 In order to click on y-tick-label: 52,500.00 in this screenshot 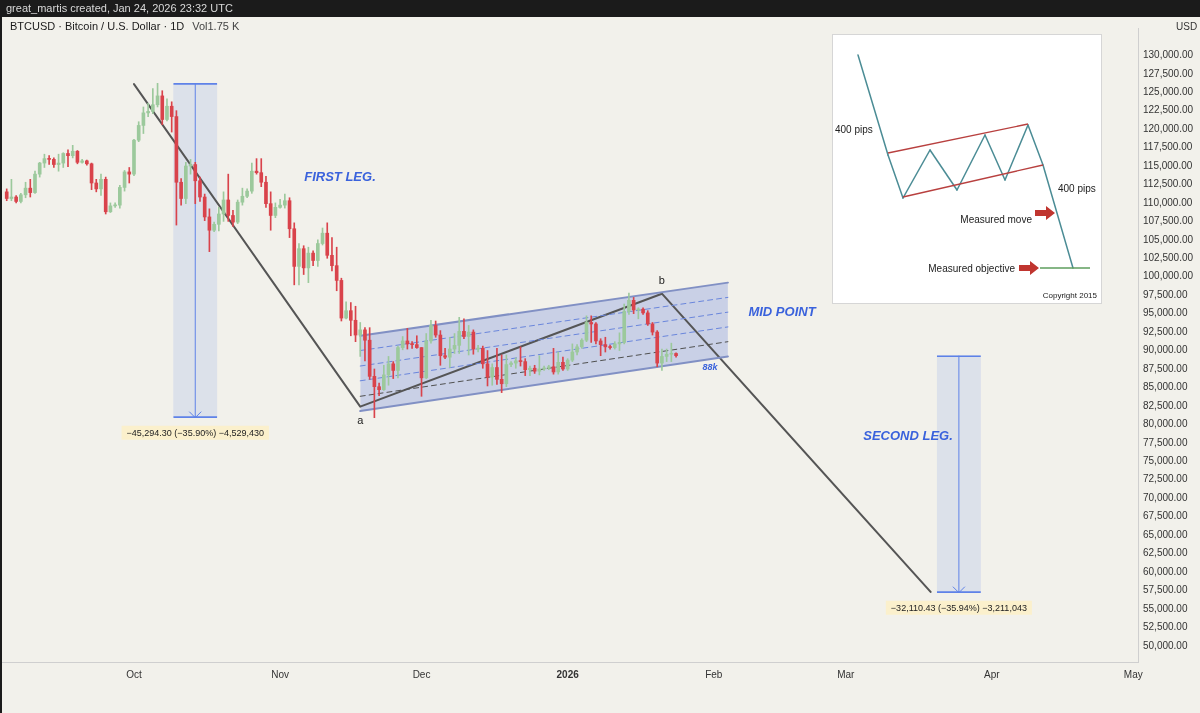, I will do `click(1165, 627)`.